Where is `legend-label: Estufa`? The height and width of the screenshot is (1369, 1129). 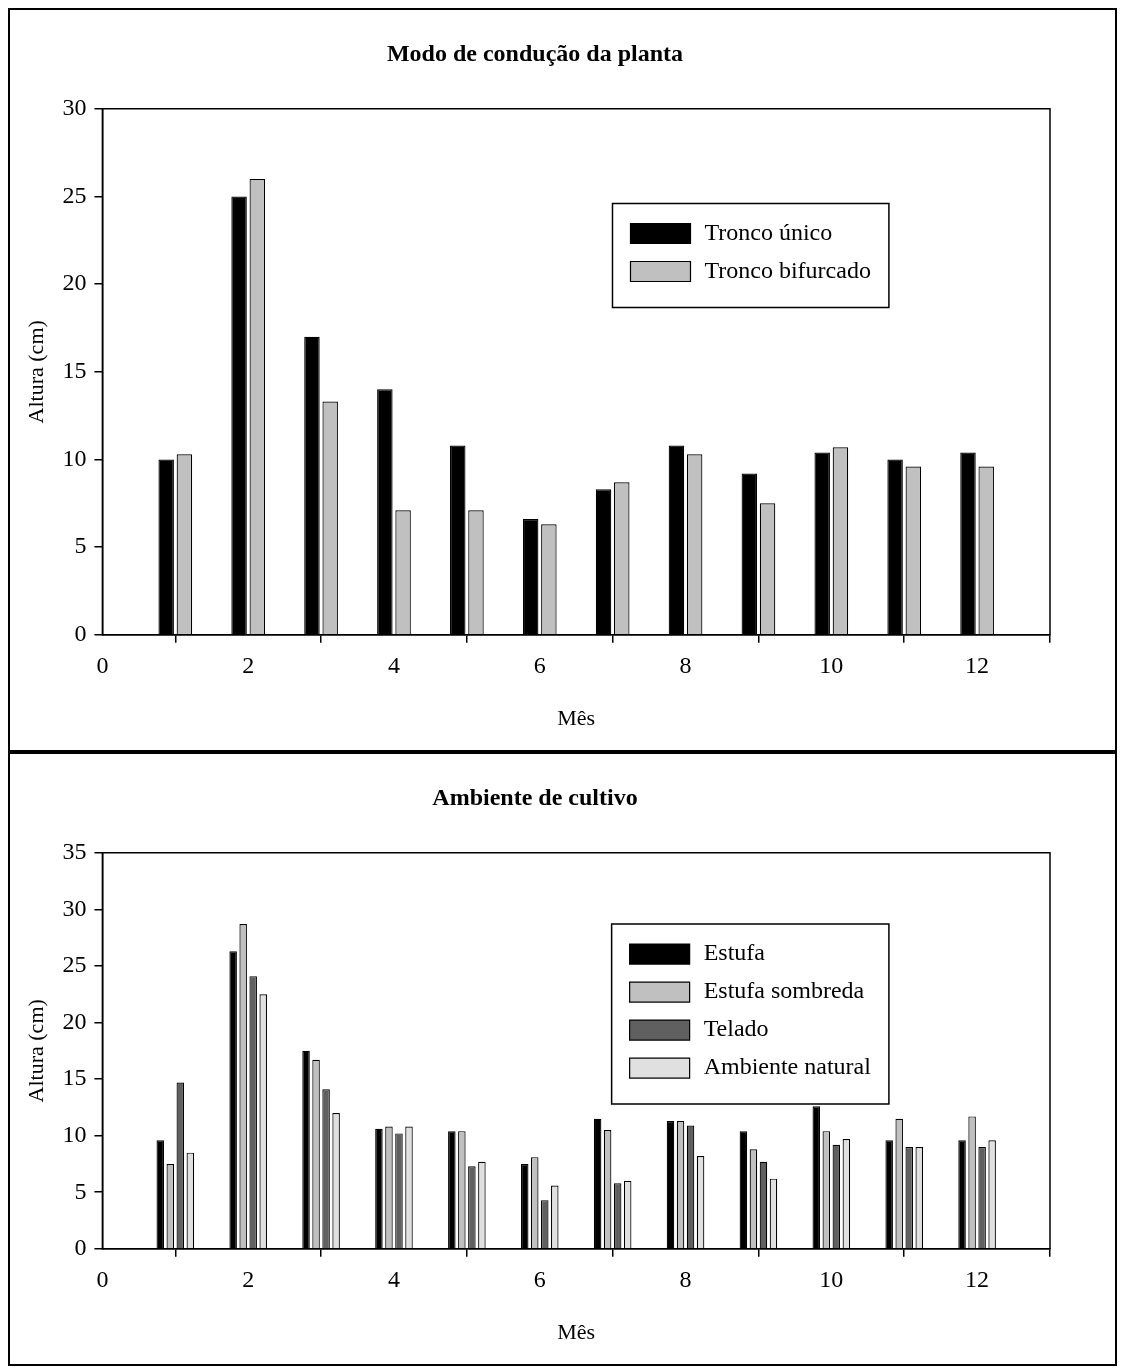
legend-label: Estufa is located at coordinates (734, 952).